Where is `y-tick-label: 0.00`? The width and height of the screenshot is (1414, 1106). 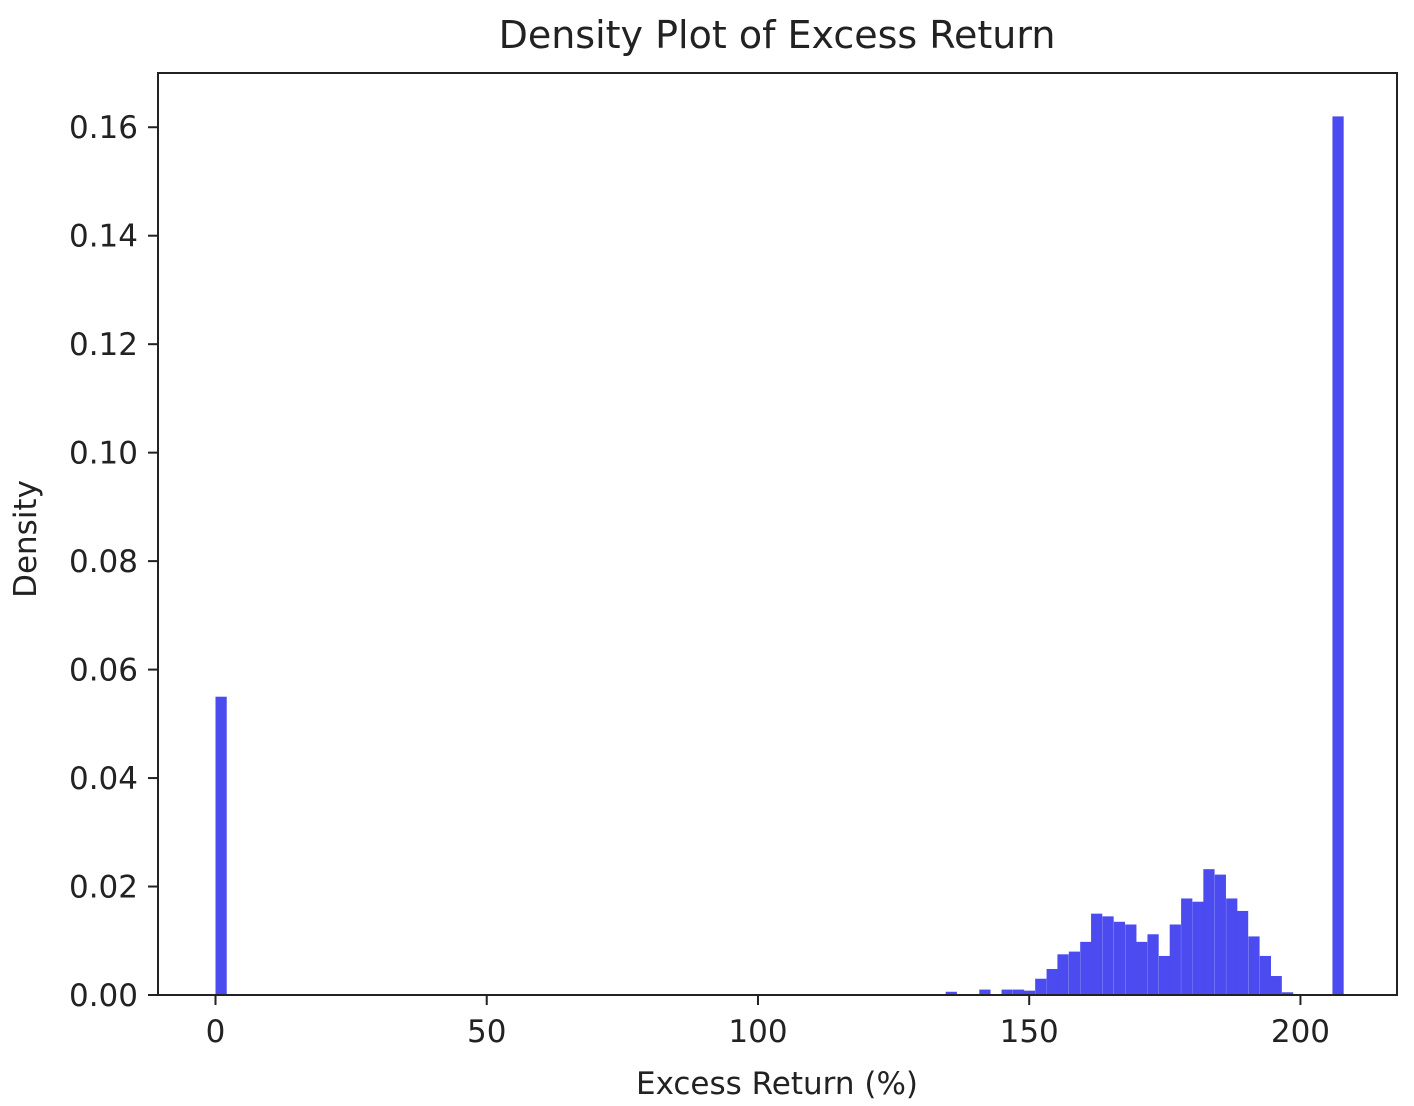
y-tick-label: 0.00 is located at coordinates (103, 996).